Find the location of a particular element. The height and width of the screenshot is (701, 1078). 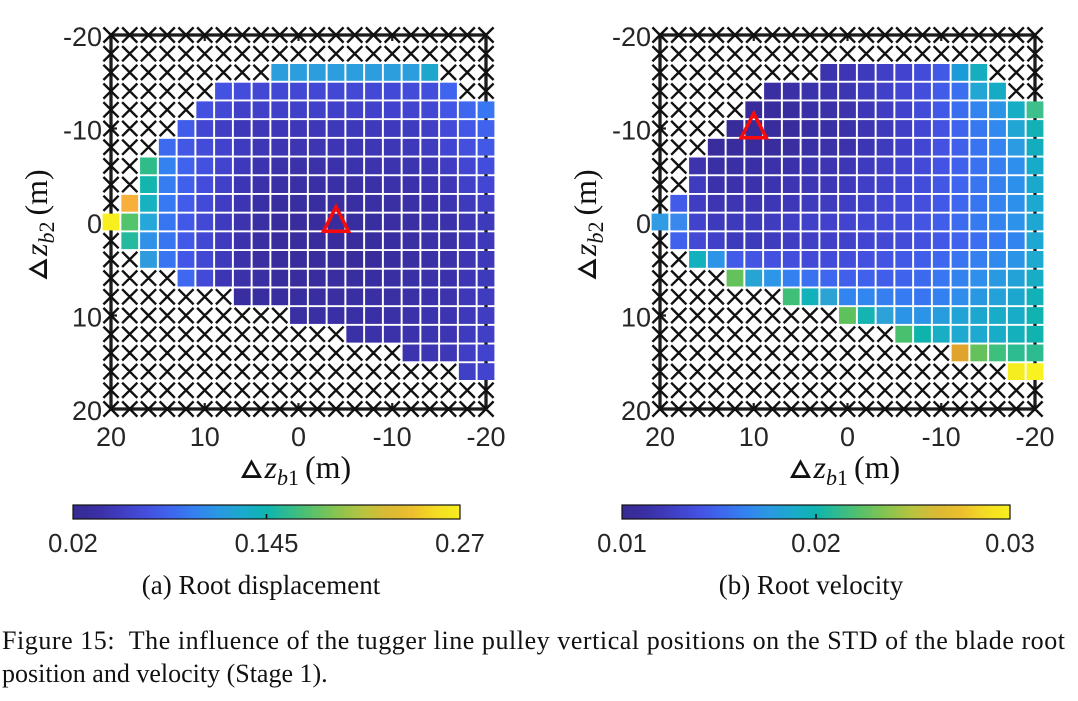

svg-text: 0.01 is located at coordinates (622, 544).